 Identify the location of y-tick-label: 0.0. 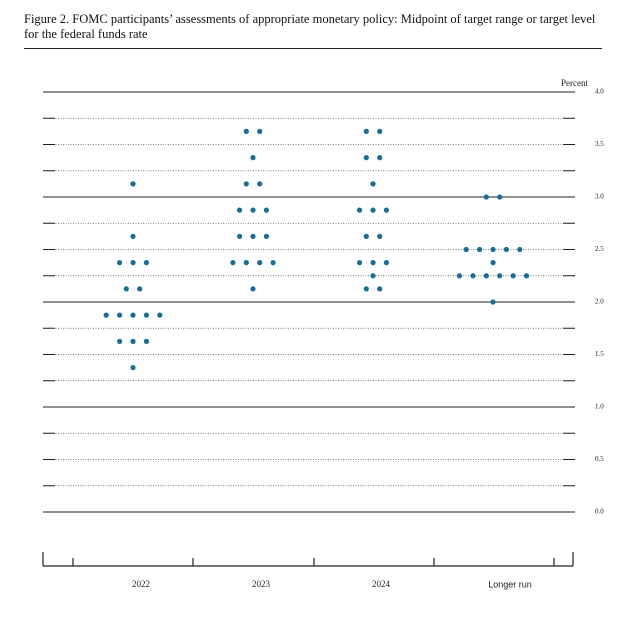
(599, 512).